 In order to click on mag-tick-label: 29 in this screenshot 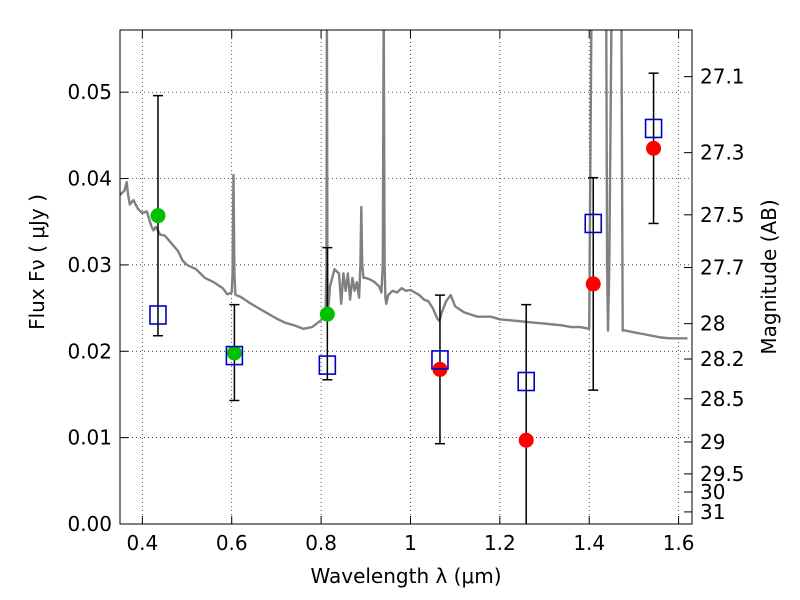, I will do `click(712, 442)`.